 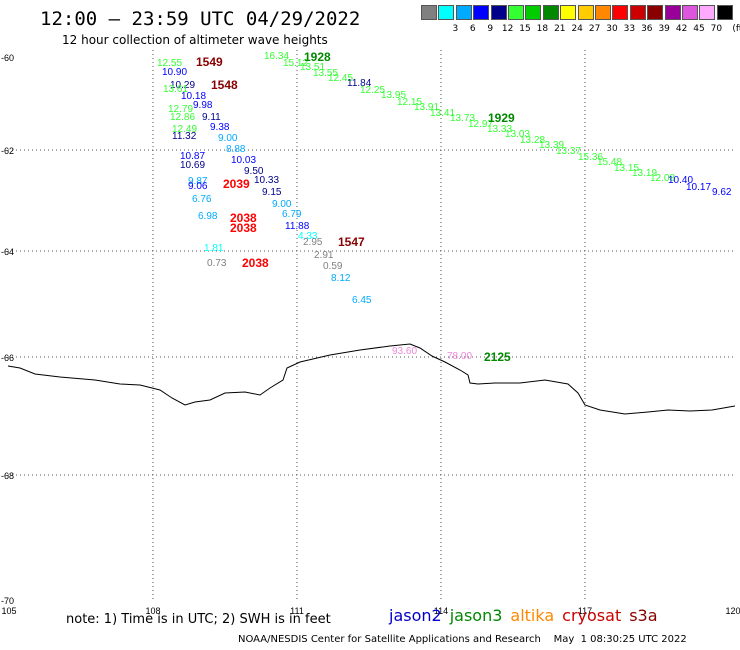 What do you see at coordinates (517, 134) in the screenshot?
I see `wave-height-value: 13.03` at bounding box center [517, 134].